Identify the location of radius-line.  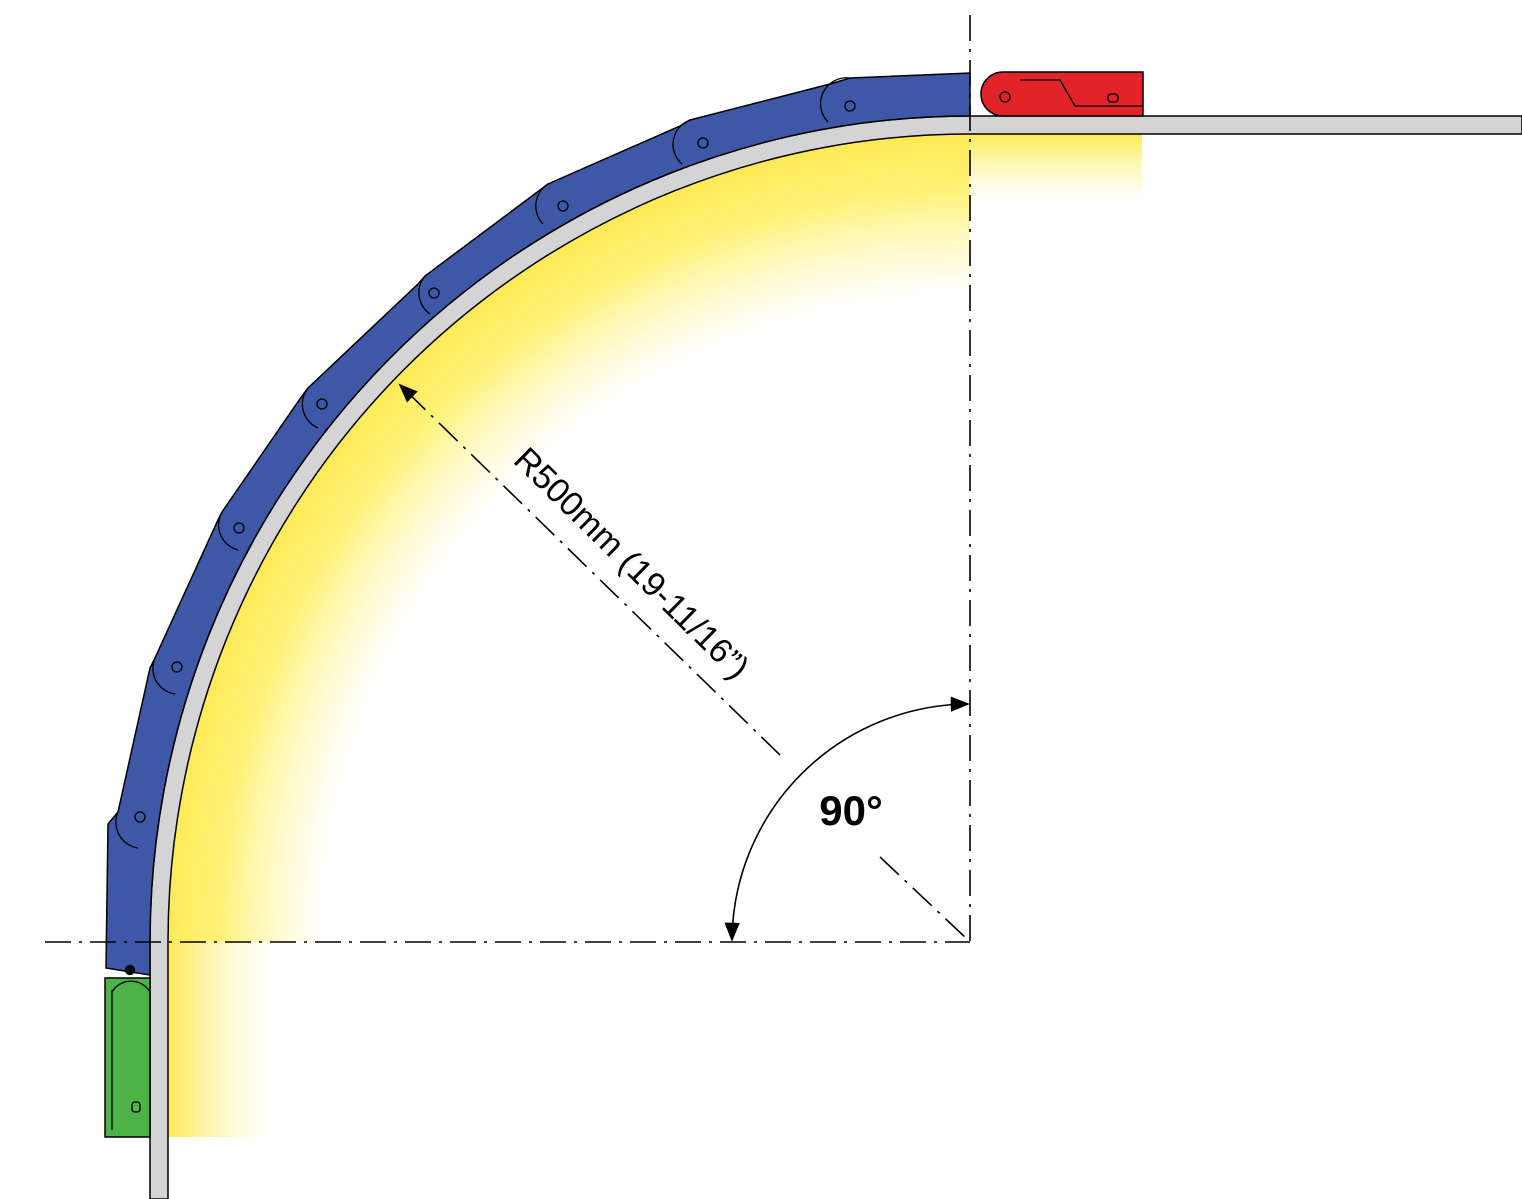
(589, 569).